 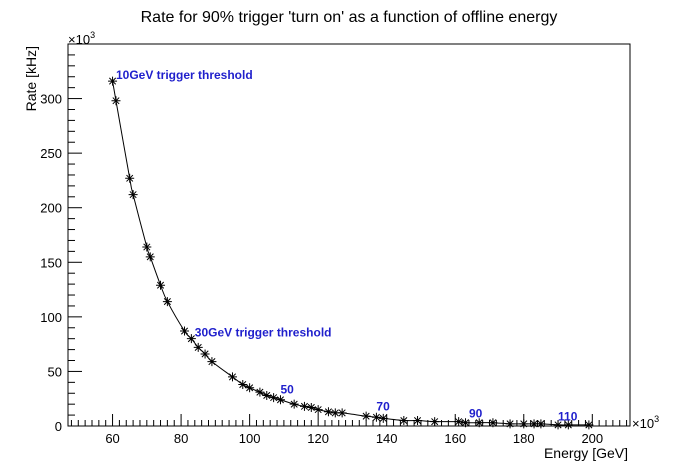 I want to click on x-tick-label: 180, so click(x=524, y=438).